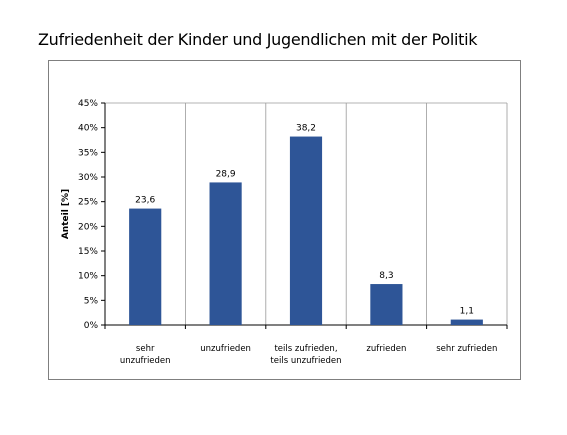  What do you see at coordinates (226, 174) in the screenshot?
I see `data-label: 28,9` at bounding box center [226, 174].